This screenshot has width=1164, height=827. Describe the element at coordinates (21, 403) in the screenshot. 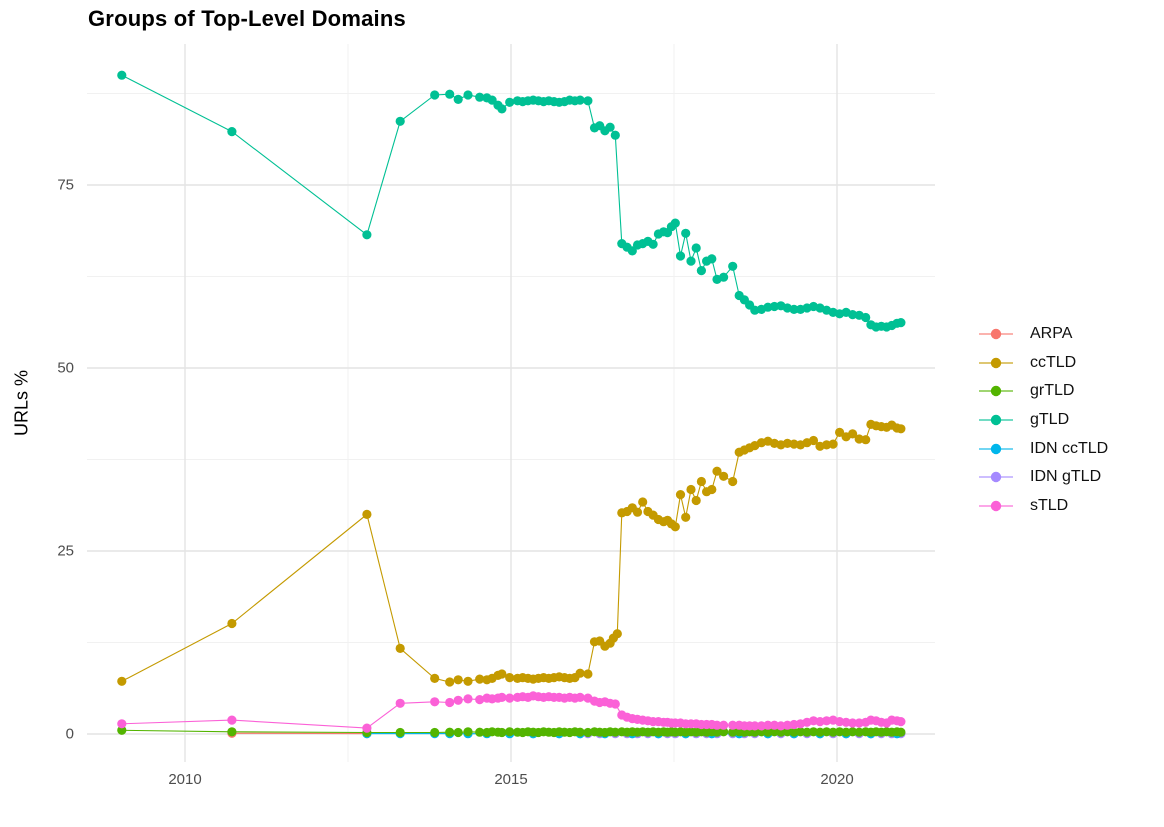

I see `y-axis-label: URLs %` at that location.